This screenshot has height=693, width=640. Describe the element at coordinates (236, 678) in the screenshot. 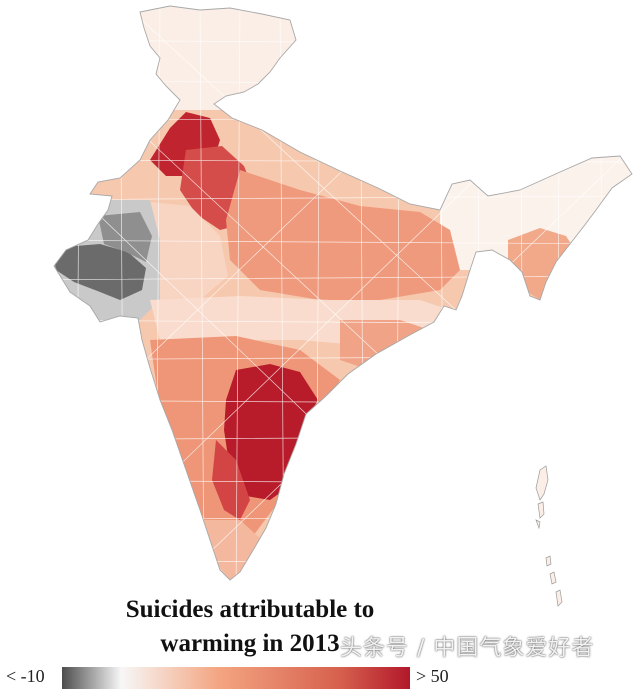

I see `legend-color-bar` at that location.